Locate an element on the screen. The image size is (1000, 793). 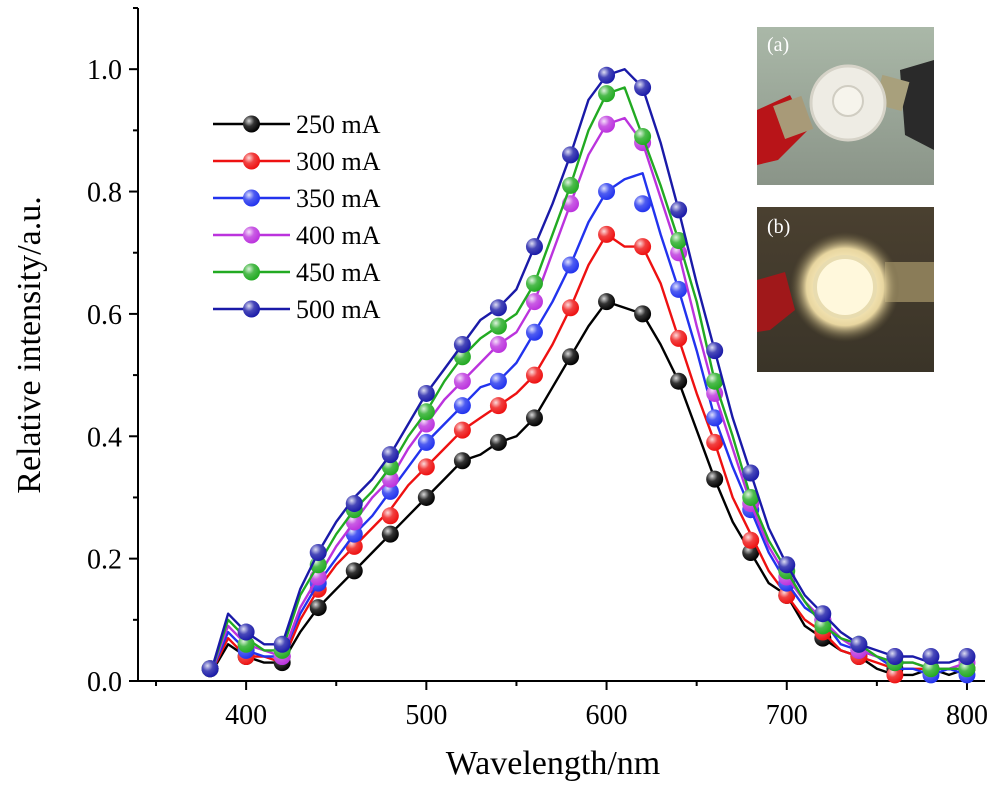
legend: 250 mA 300 mA 350 mA 400 mA 450 mA 500 mA is located at coordinates (297, 217).